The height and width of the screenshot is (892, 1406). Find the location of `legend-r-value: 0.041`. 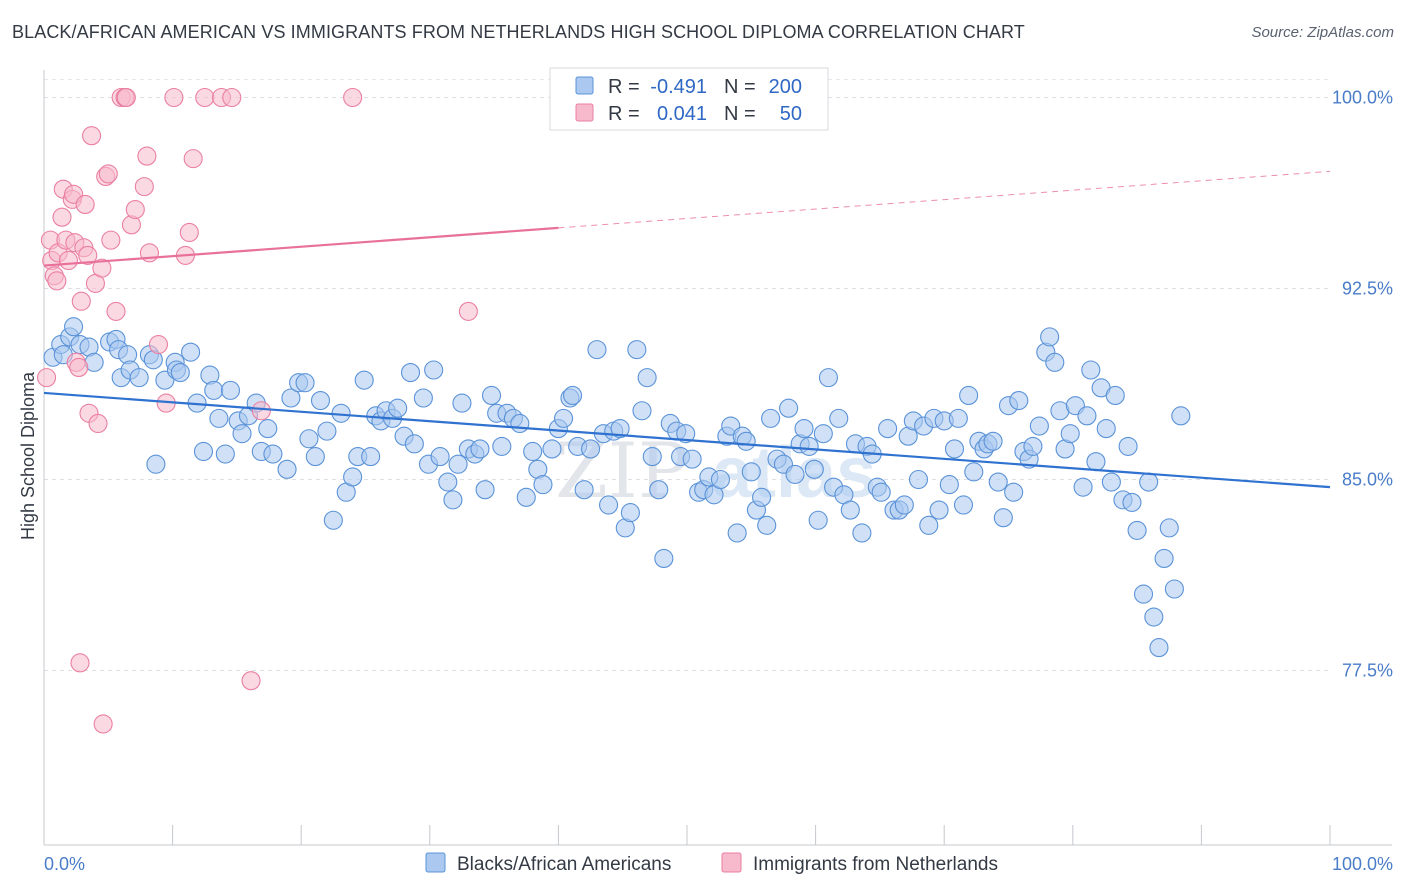

legend-r-value: 0.041 is located at coordinates (682, 114).